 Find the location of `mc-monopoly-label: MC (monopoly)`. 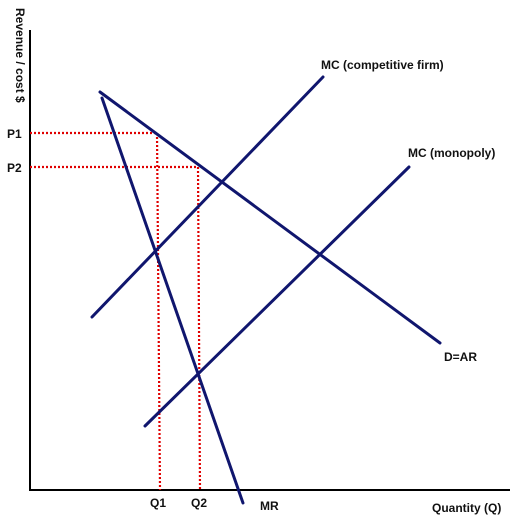

mc-monopoly-label: MC (monopoly) is located at coordinates (451, 153).